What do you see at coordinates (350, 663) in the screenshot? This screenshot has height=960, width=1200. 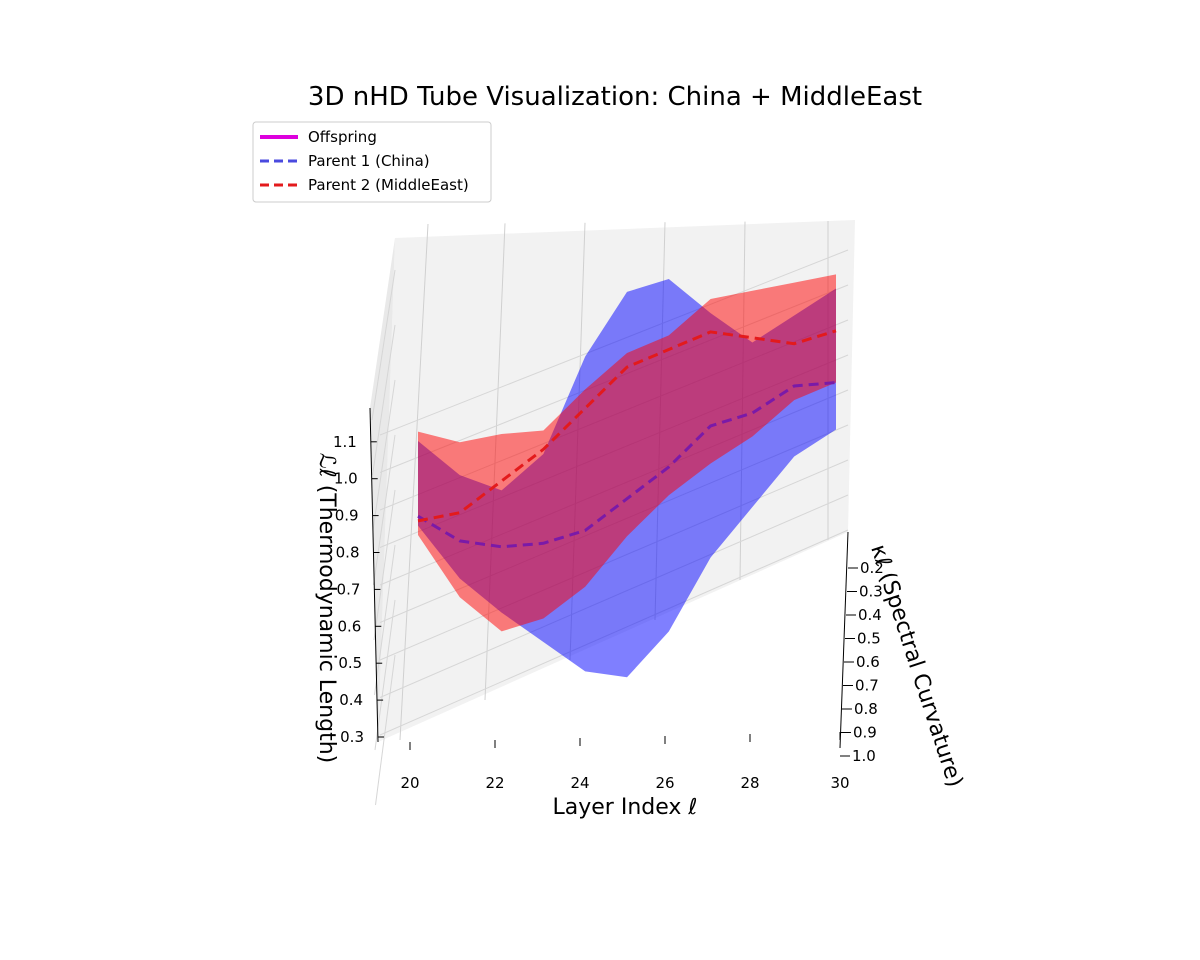 I see `y-tick-label: 0.5` at bounding box center [350, 663].